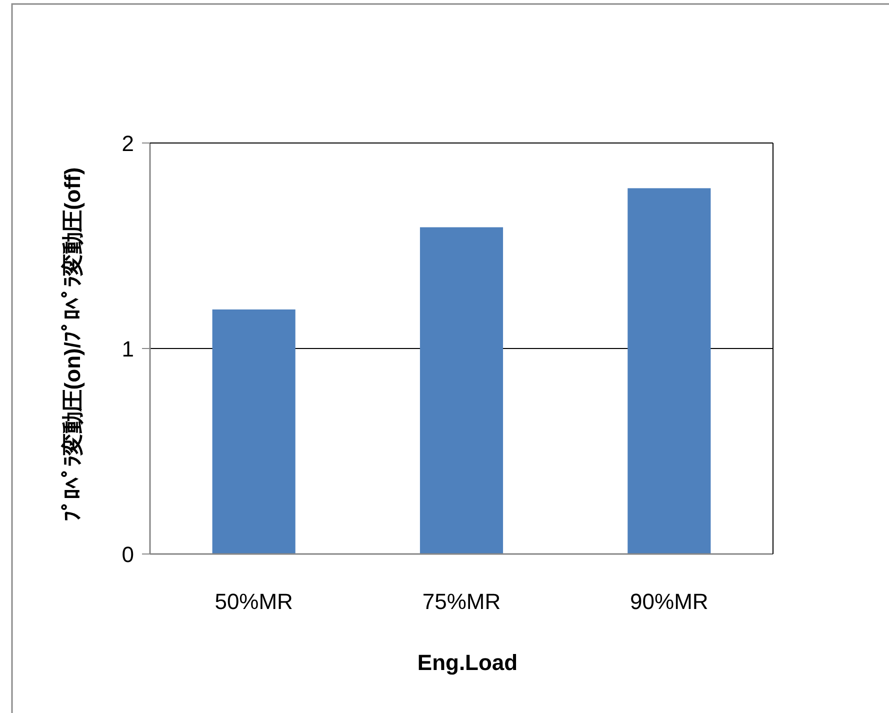 The width and height of the screenshot is (889, 713). I want to click on x-tick-label: 75%MR, so click(461, 601).